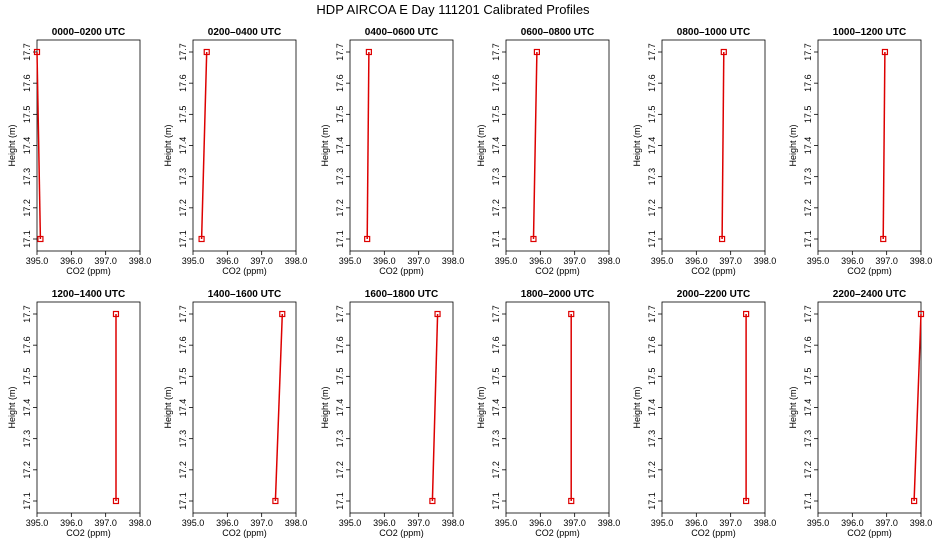 This screenshot has height=540, width=936. Describe the element at coordinates (869, 32) in the screenshot. I see `panel-title: 1000–1200 UTC` at that location.